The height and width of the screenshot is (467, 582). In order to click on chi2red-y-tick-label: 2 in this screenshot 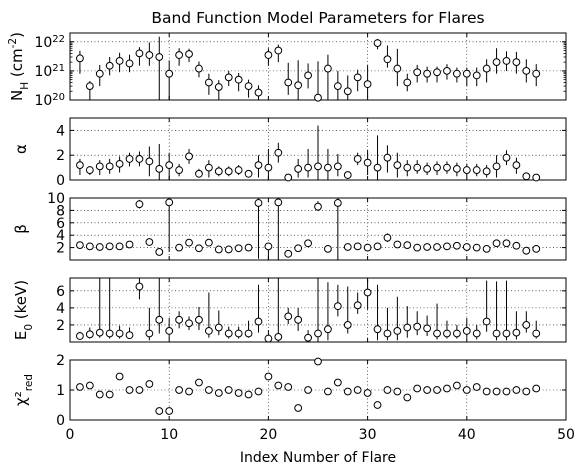, I will do `click(60, 361)`.